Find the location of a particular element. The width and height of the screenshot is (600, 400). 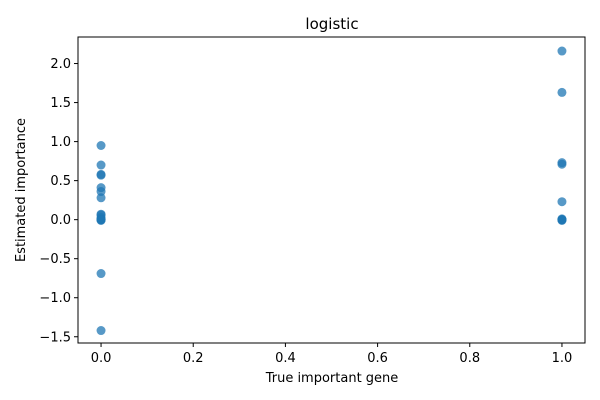

y-tick-label: −0.5 is located at coordinates (55, 259).